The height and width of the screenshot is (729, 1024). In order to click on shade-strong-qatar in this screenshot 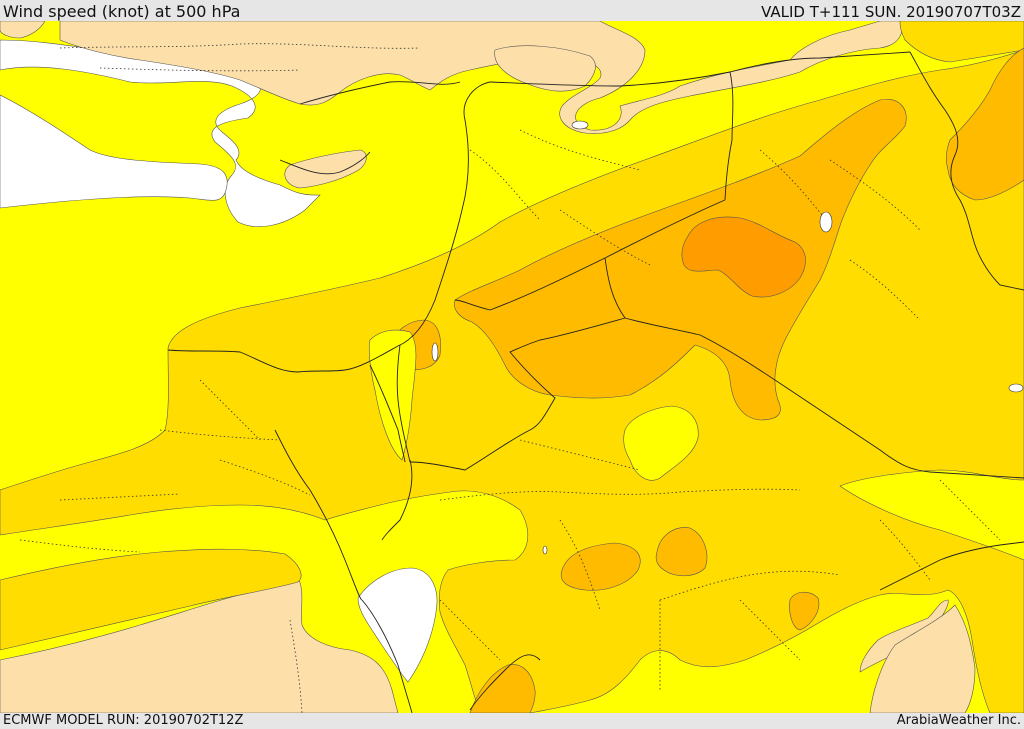, I will do `click(804, 611)`.